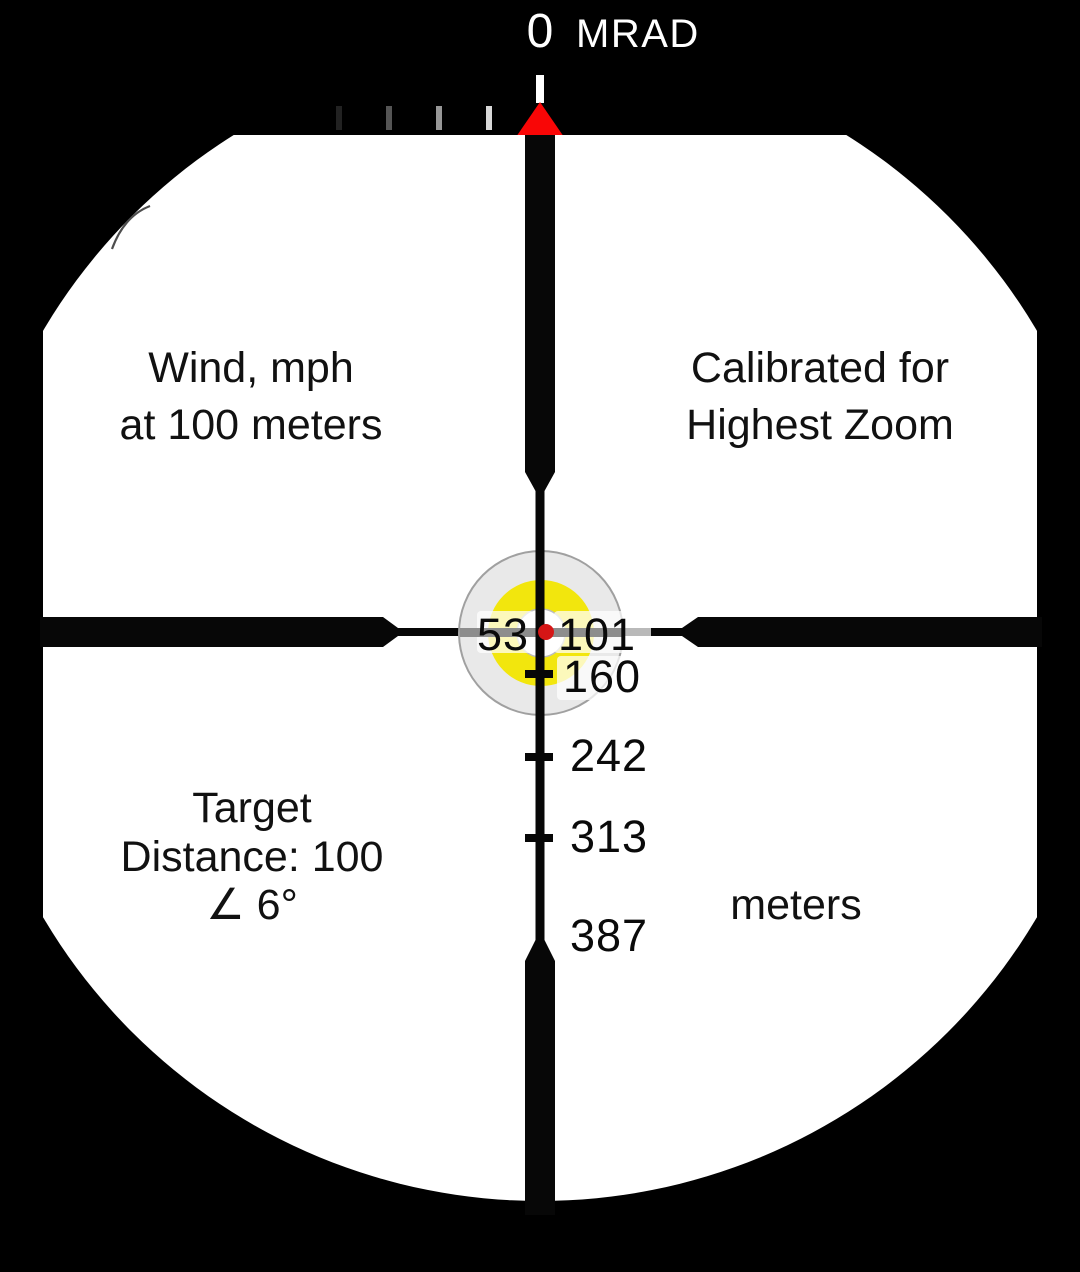 Image resolution: width=1080 pixels, height=1272 pixels. What do you see at coordinates (795, 905) in the screenshot?
I see `unit-label: meters` at bounding box center [795, 905].